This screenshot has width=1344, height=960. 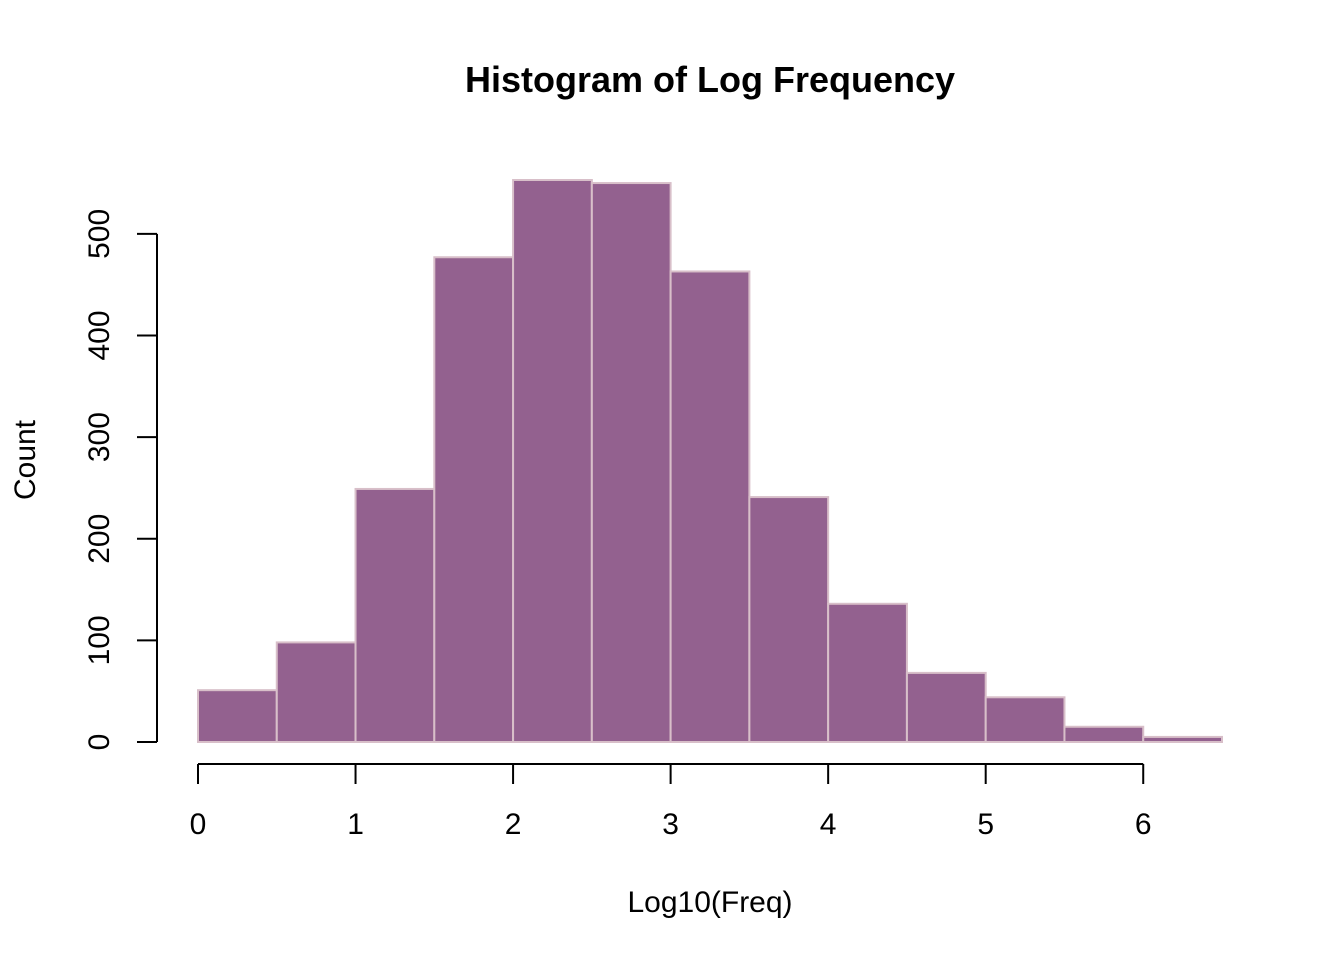 I want to click on y-axis-label: Count, so click(x=25, y=459).